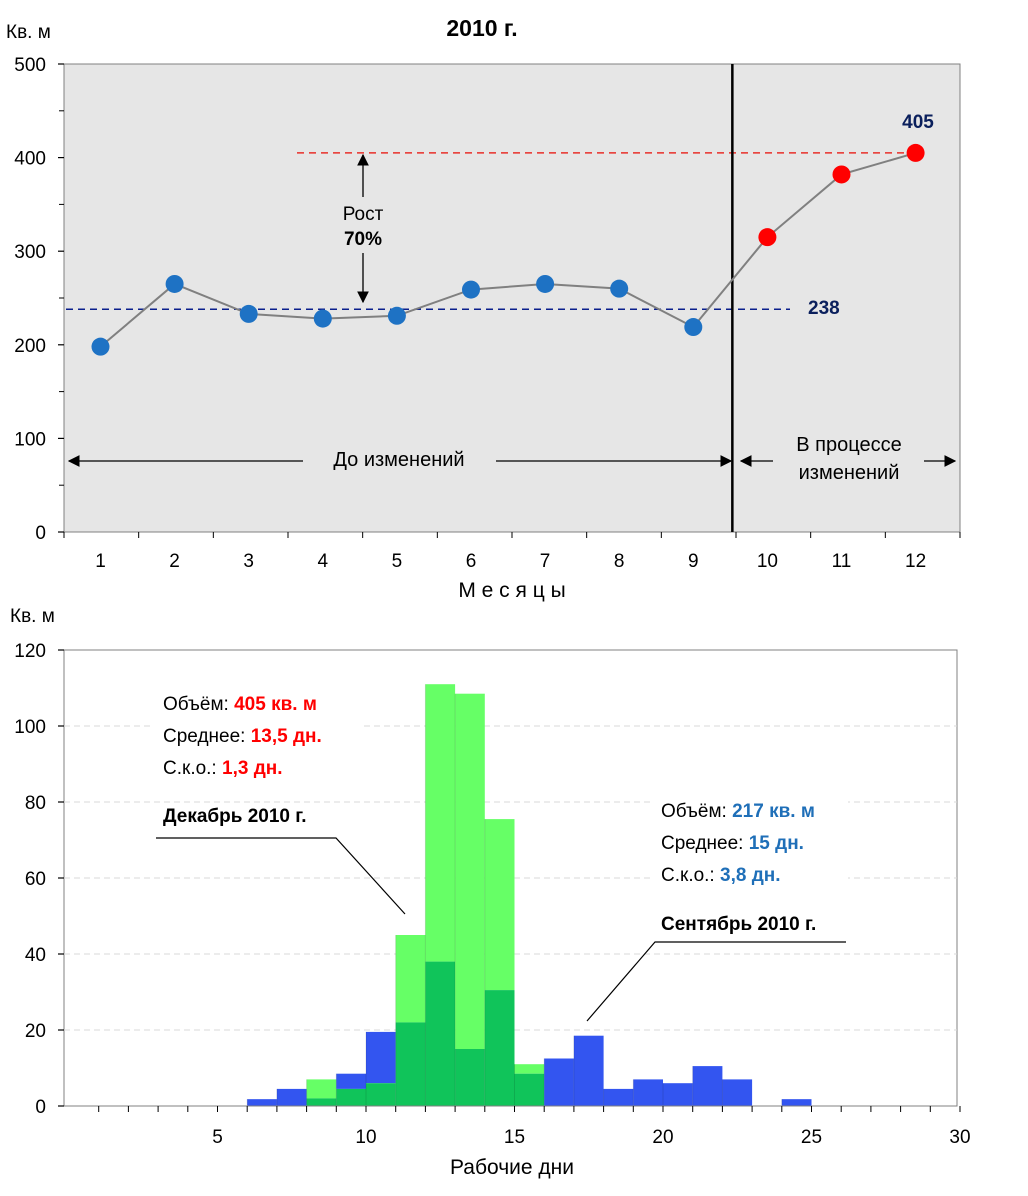  Describe the element at coordinates (507, 249) in the screenshot. I see `series-line` at that location.